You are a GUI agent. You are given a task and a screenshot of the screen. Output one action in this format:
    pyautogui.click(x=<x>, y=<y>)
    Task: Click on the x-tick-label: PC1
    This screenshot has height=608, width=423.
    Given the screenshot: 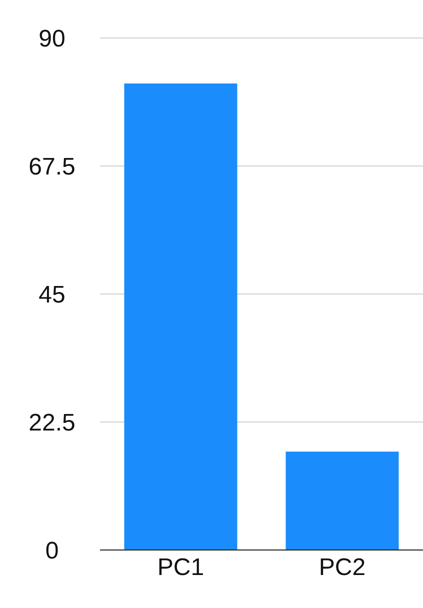 What is the action you would take?
    pyautogui.click(x=180, y=568)
    